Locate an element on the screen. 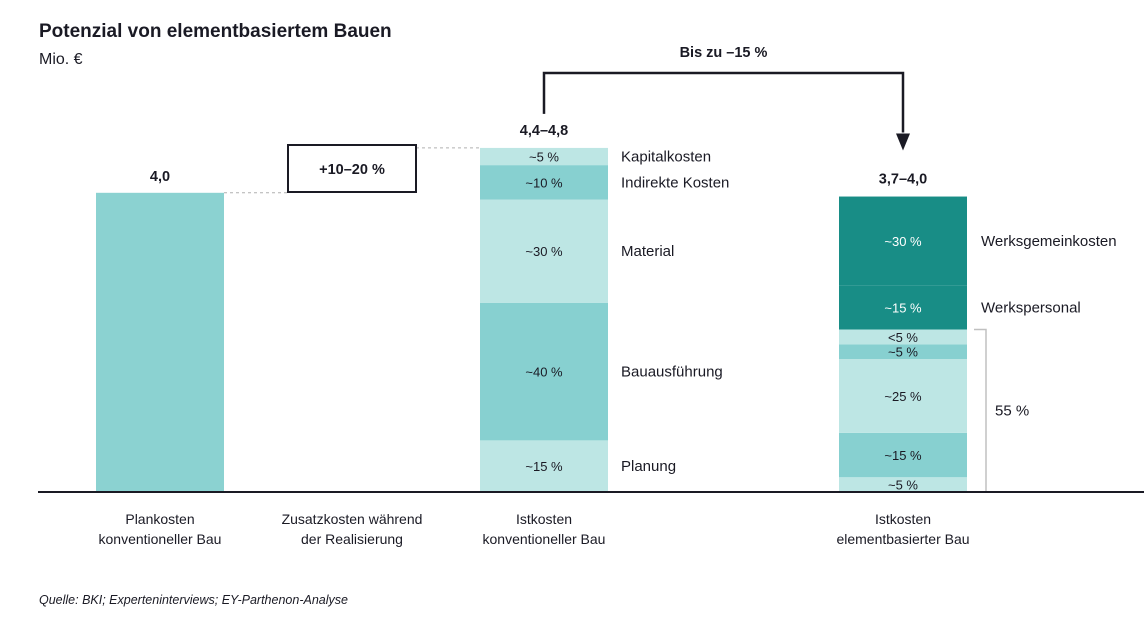  istkosten-elem-total-label: 3,7–4,0 is located at coordinates (903, 180).